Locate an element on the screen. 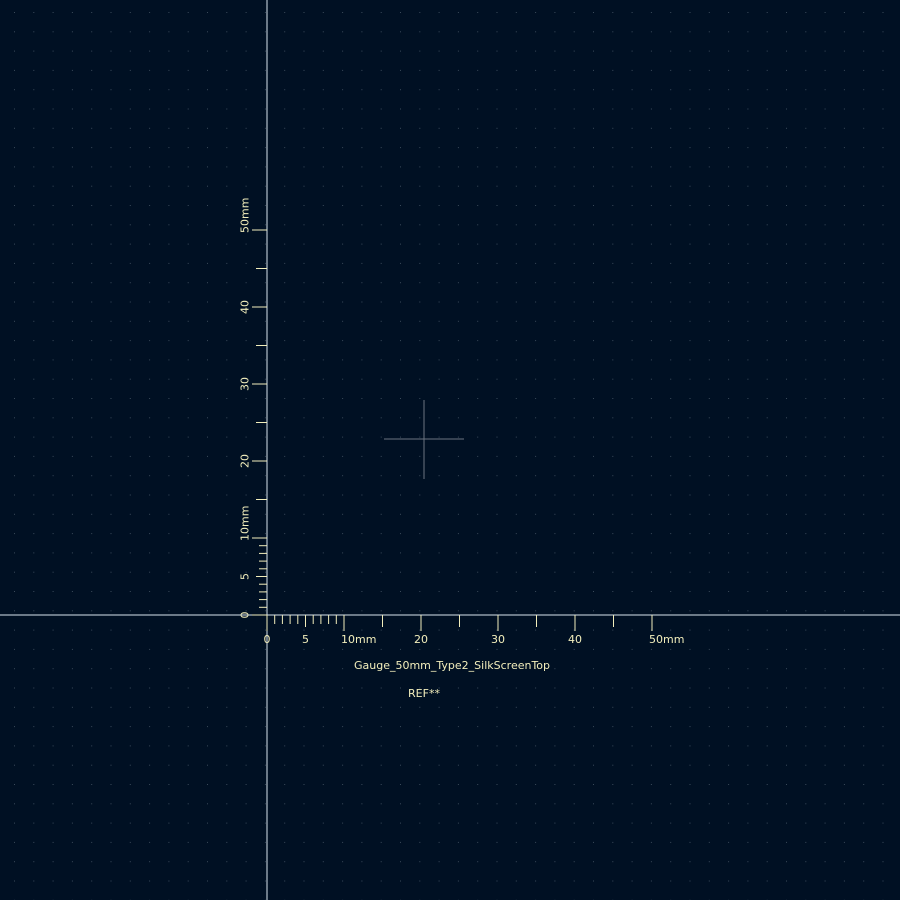 The height and width of the screenshot is (900, 900). v-gauge-label: 10mm is located at coordinates (245, 523).